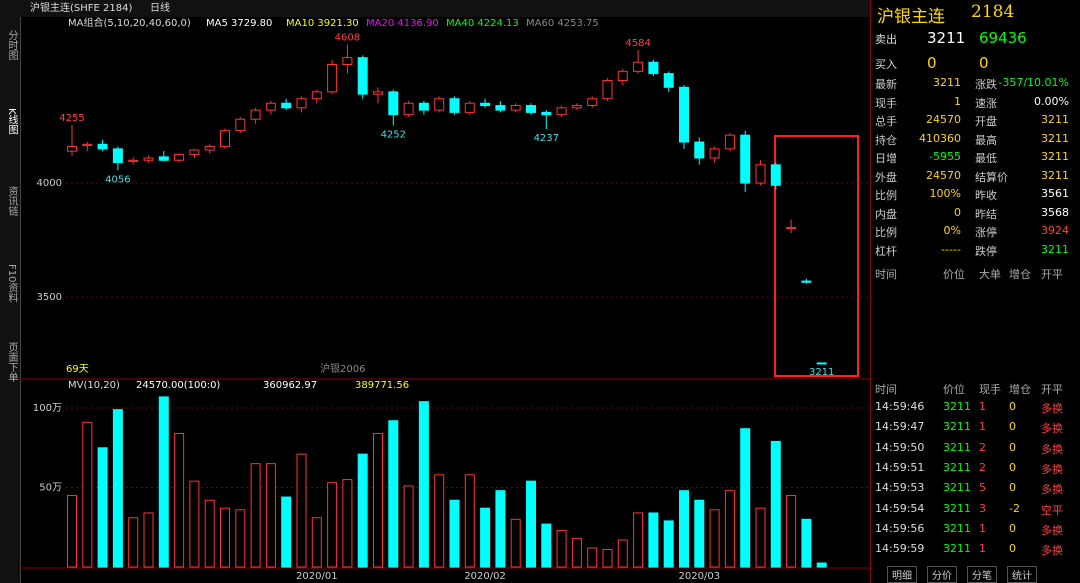 This screenshot has width=1080, height=583. Describe the element at coordinates (1052, 274) in the screenshot. I see `column-header: 开平` at that location.